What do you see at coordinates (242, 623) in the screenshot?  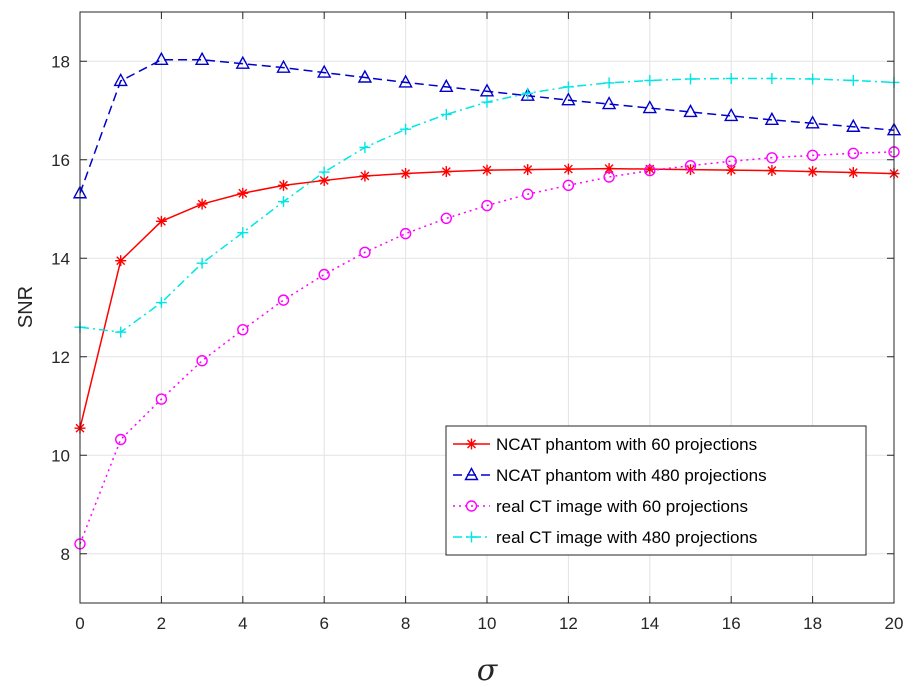 I see `x-tick-label: 4` at bounding box center [242, 623].